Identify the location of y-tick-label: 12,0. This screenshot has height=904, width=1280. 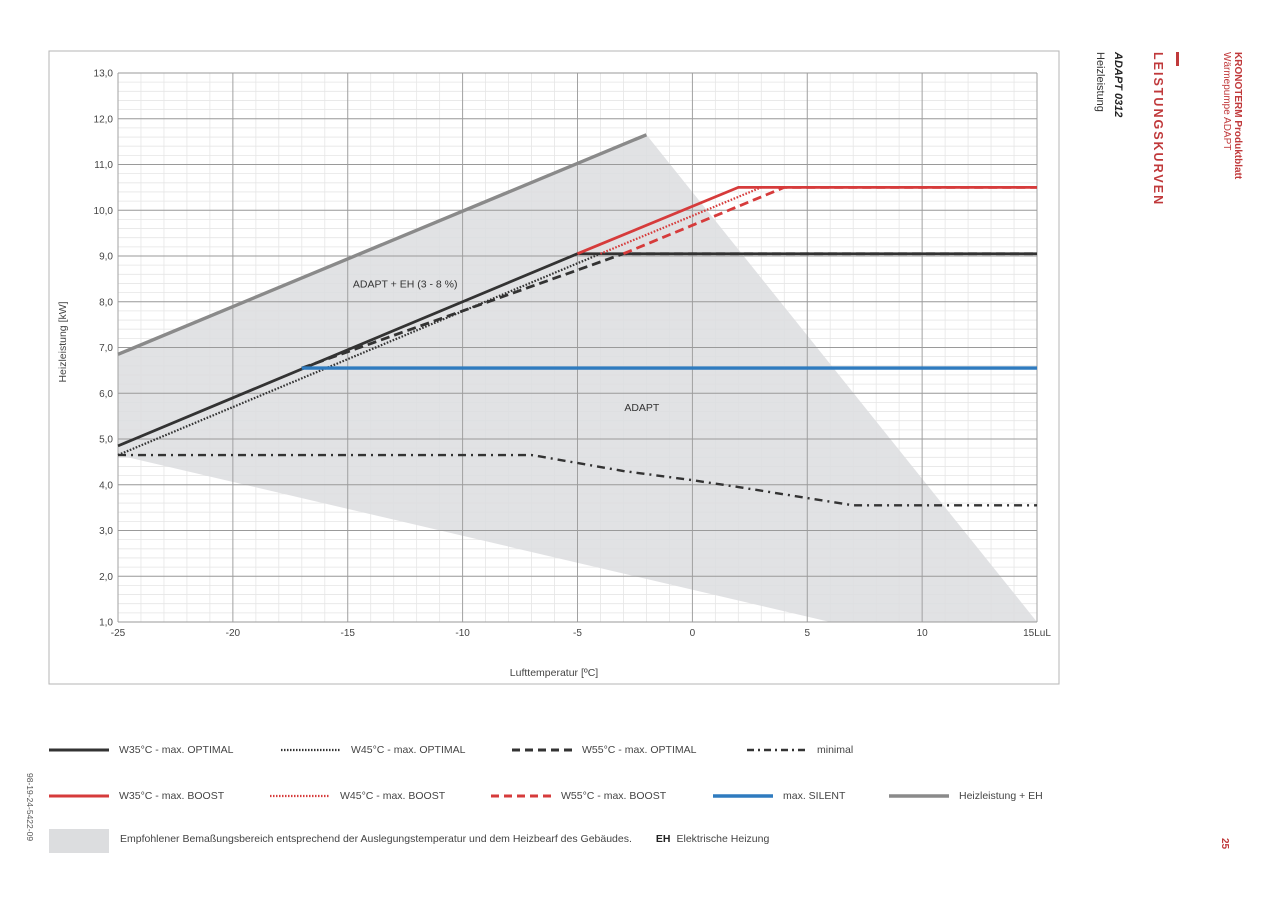
(104, 119).